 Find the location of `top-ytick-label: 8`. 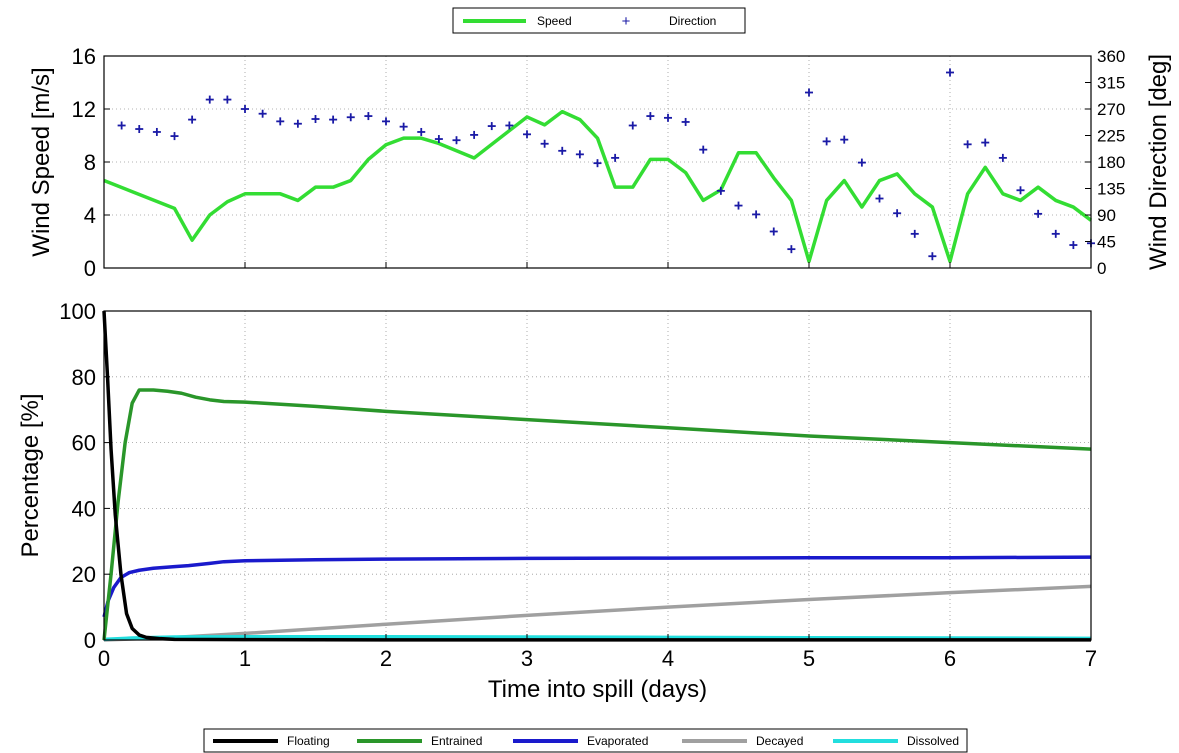

top-ytick-label: 8 is located at coordinates (90, 162).